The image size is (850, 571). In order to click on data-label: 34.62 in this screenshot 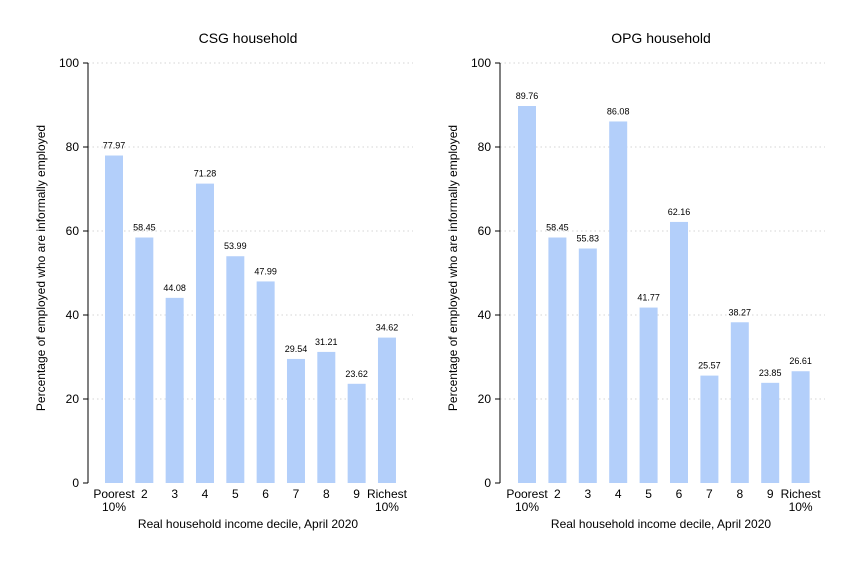, I will do `click(387, 328)`.